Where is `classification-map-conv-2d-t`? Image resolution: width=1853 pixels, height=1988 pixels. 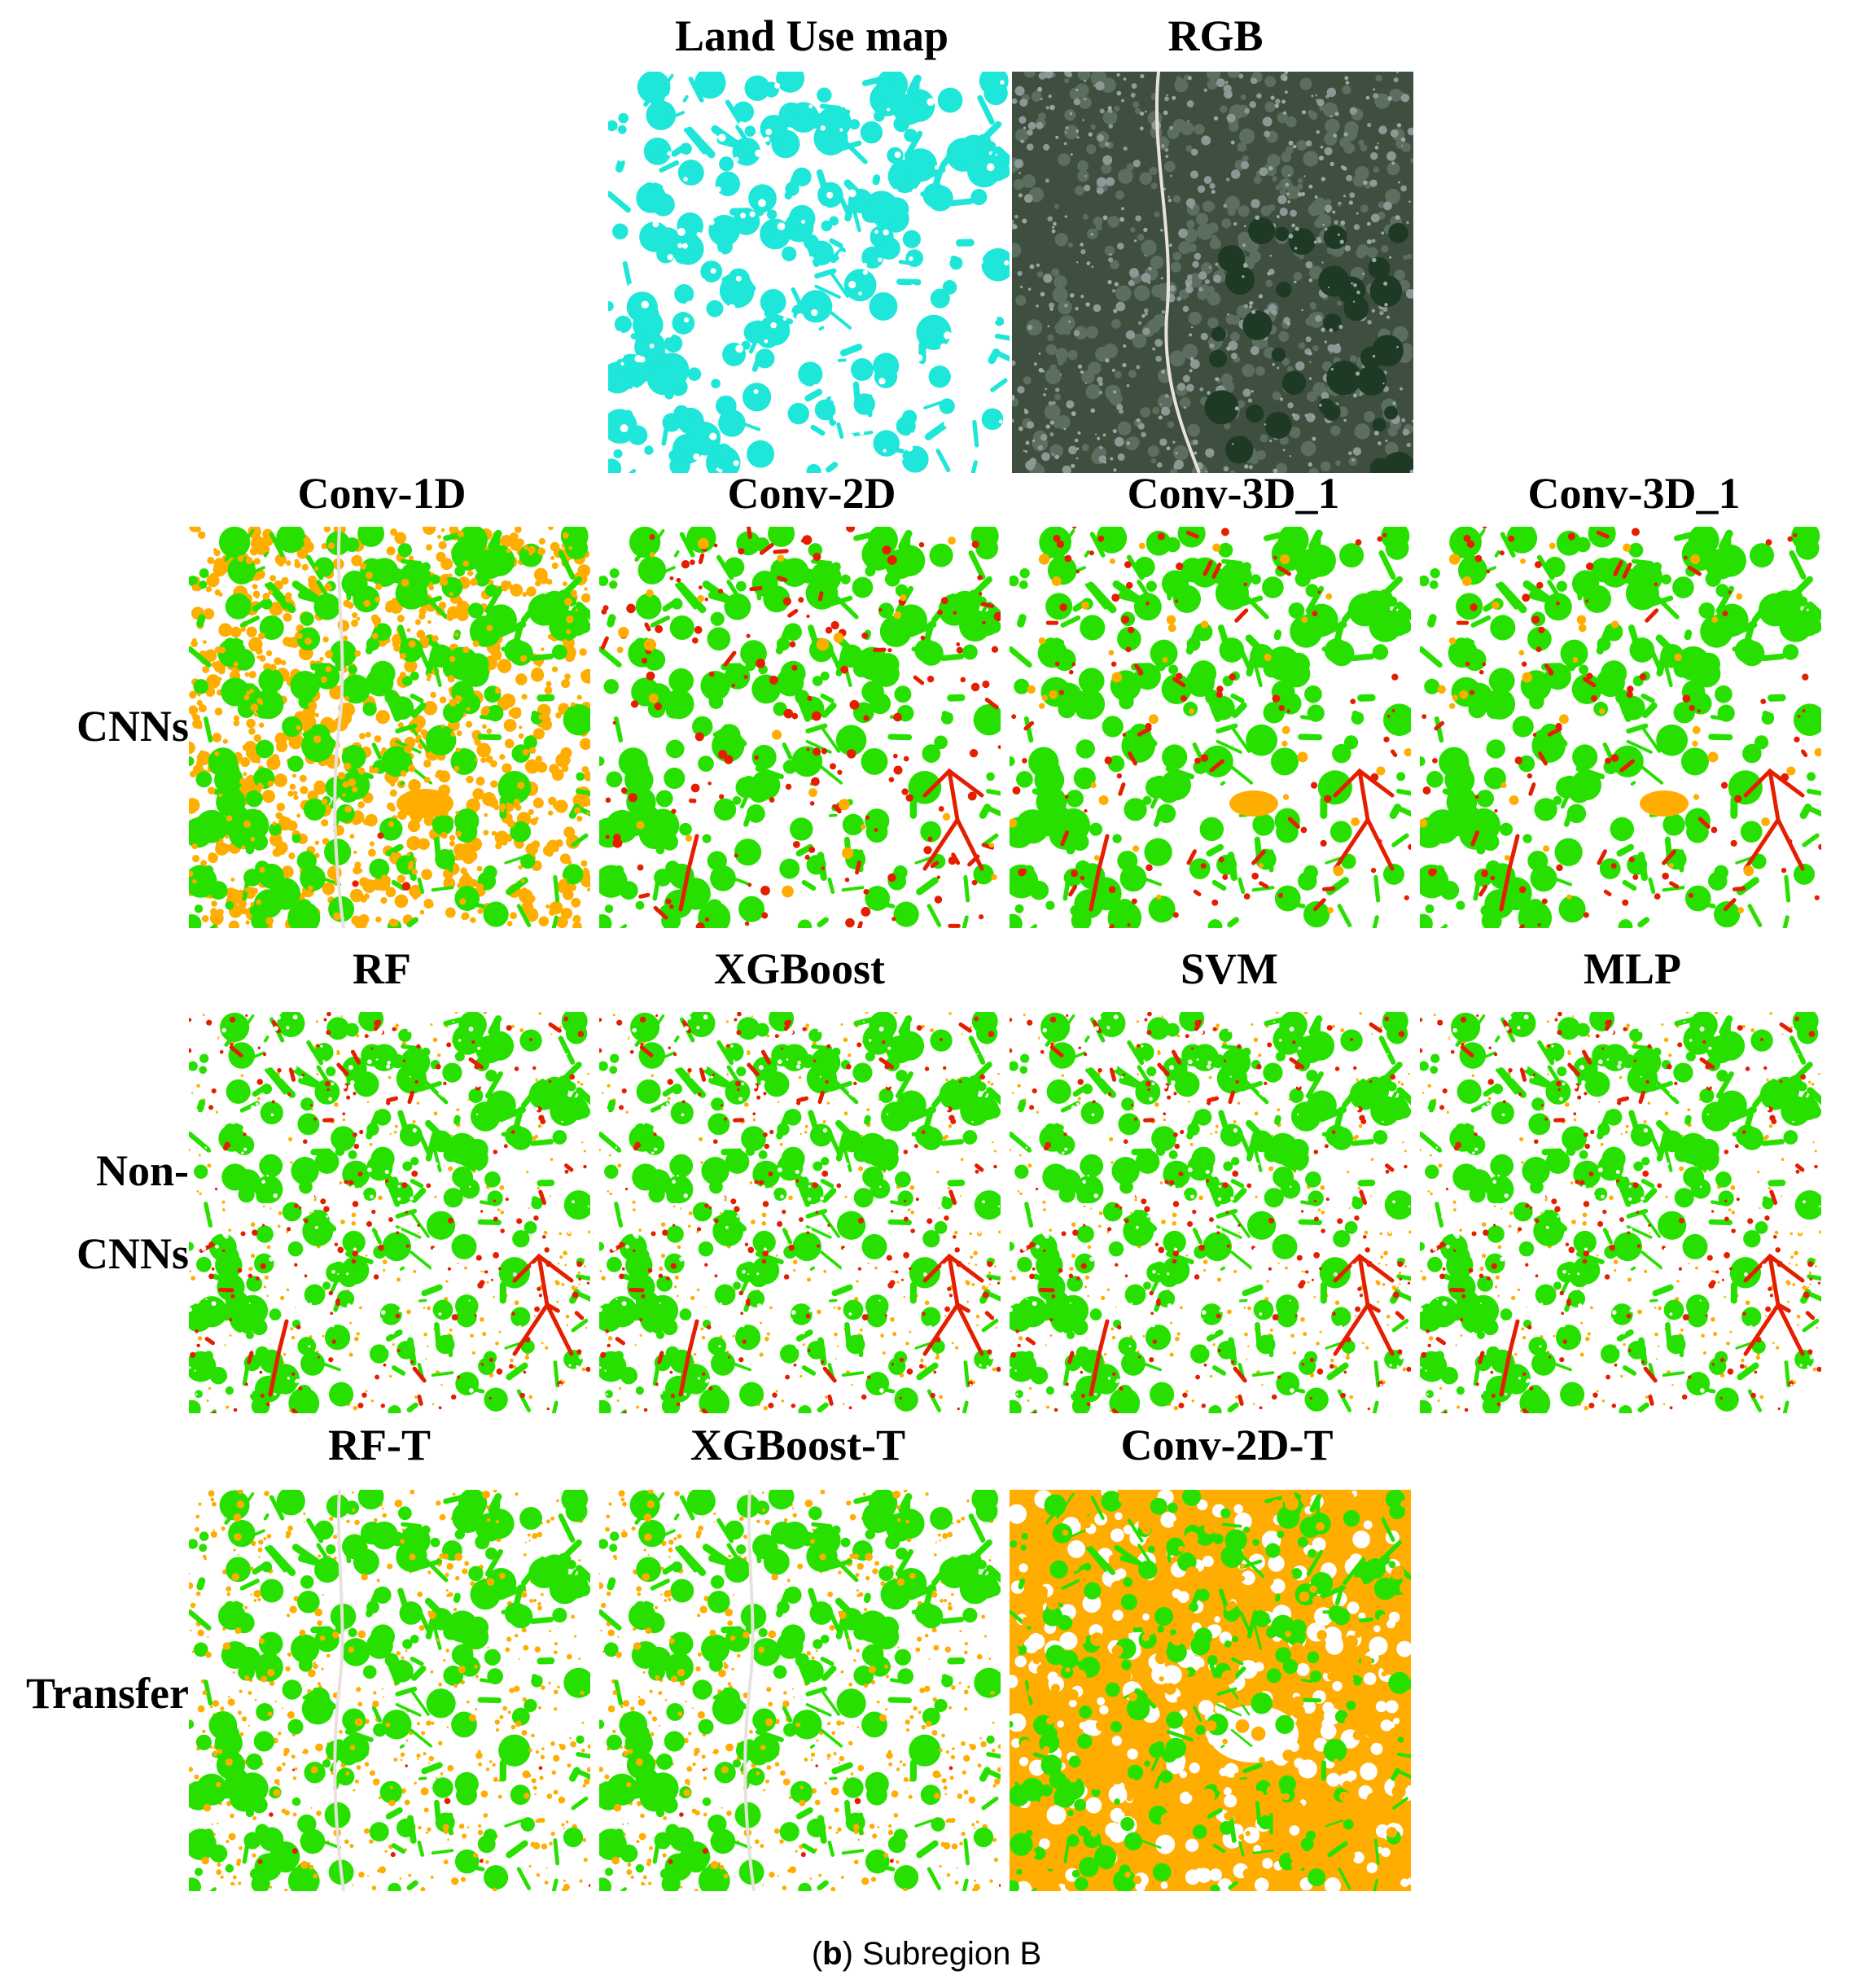 classification-map-conv-2d-t is located at coordinates (1210, 1690).